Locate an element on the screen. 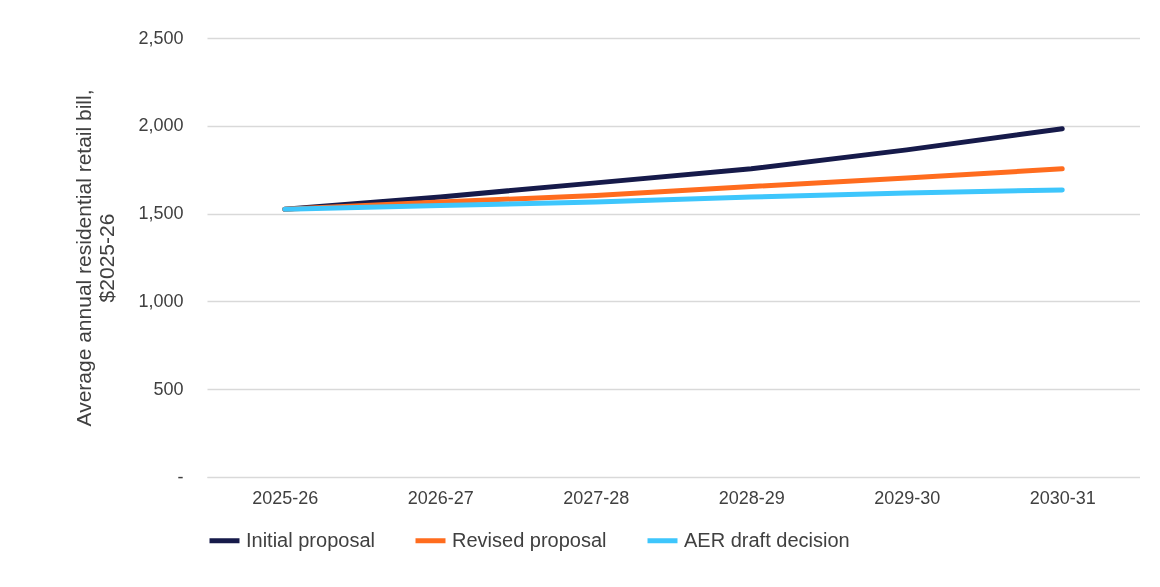 The image size is (1160, 587). x-tick-label: 2029-30 is located at coordinates (907, 497).